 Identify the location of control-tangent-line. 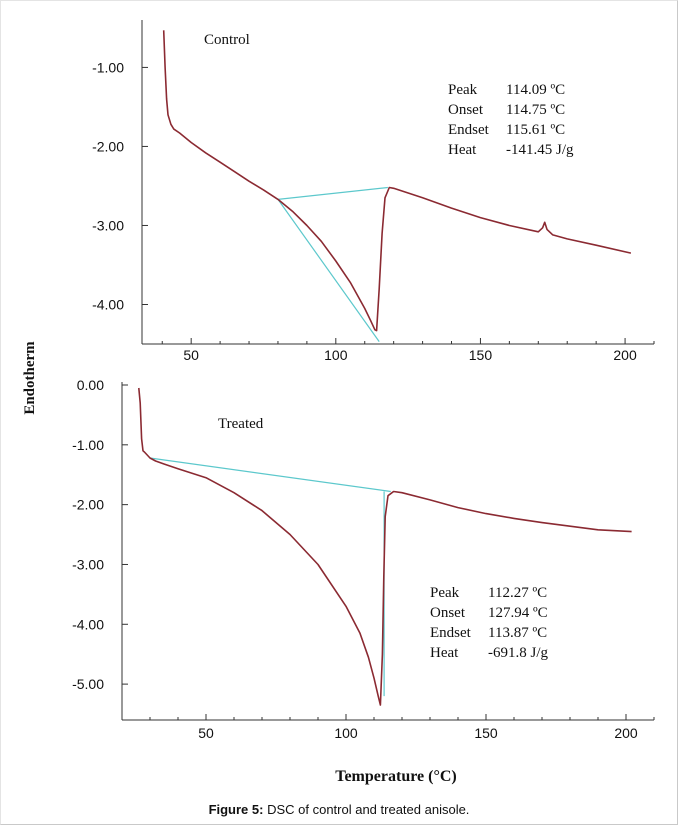
(328, 270).